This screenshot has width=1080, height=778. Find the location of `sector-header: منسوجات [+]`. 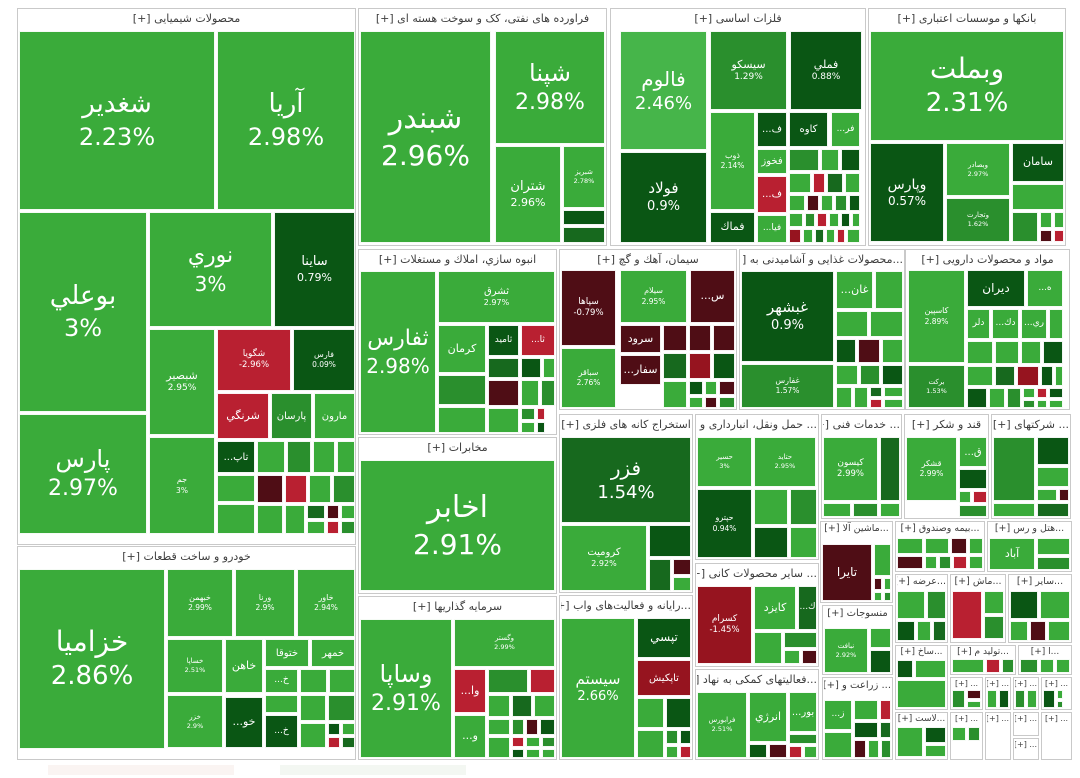

sector-header: منسوجات [+] is located at coordinates (857, 613).